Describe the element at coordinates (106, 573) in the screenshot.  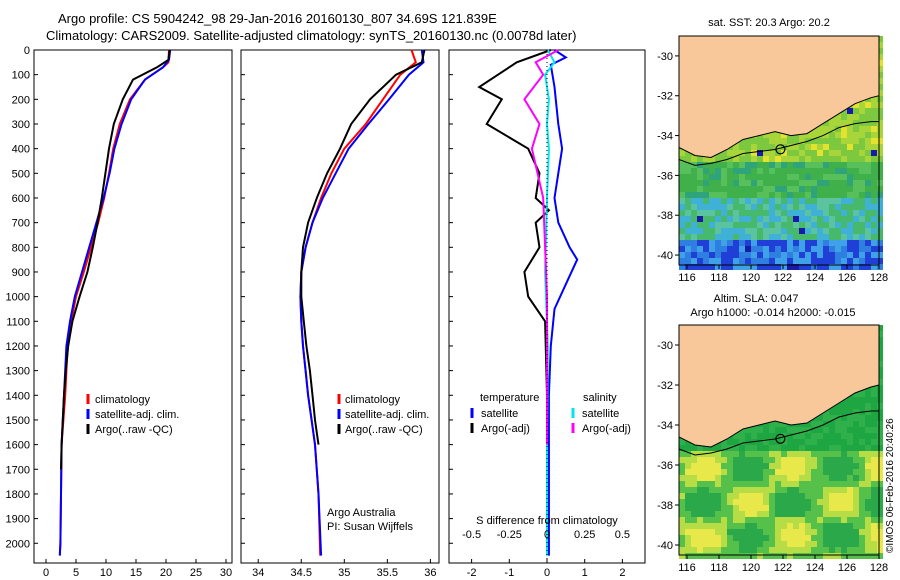
I see `xtick-label: 10` at that location.